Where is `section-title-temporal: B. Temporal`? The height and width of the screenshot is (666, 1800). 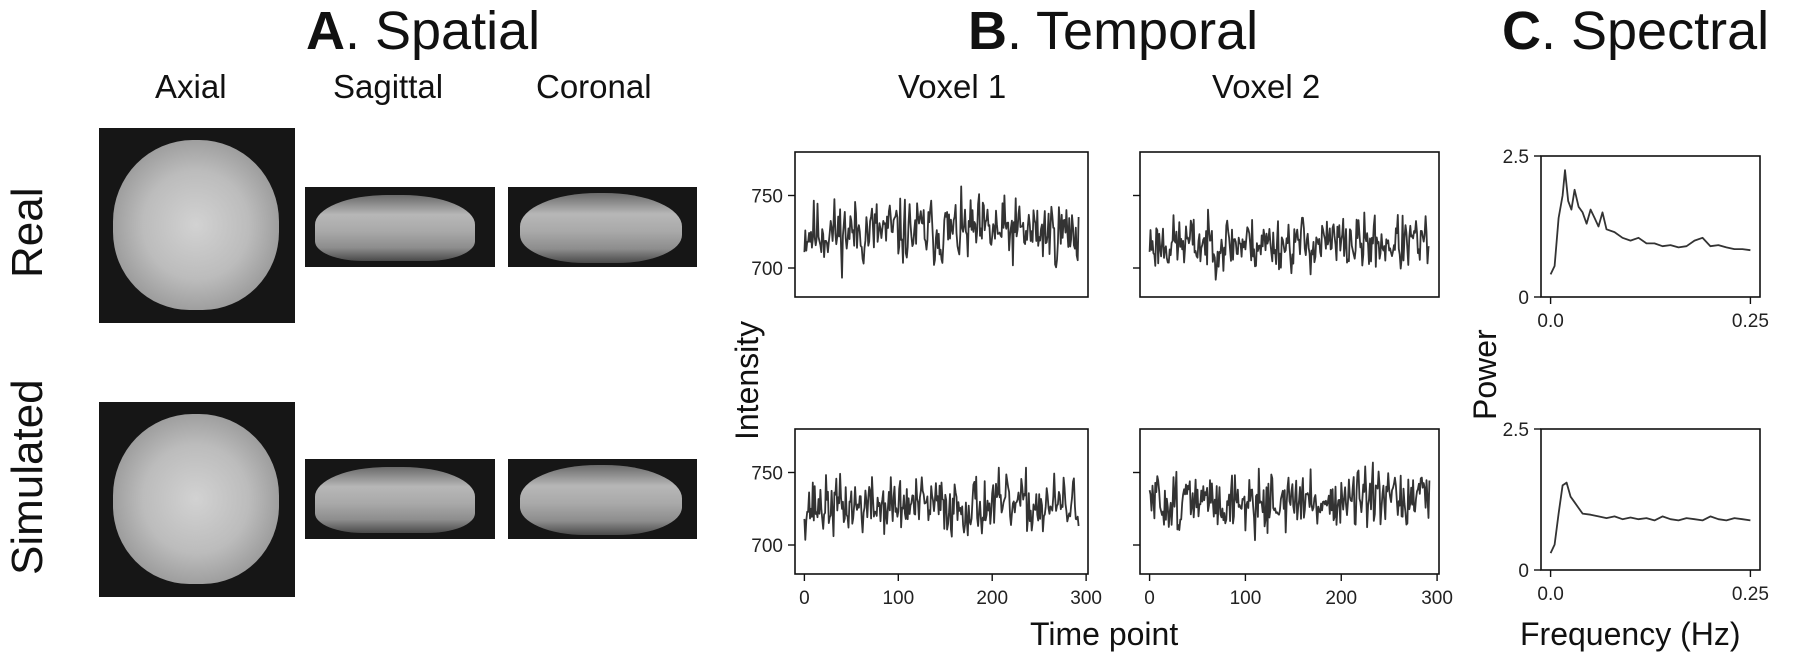 section-title-temporal: B. Temporal is located at coordinates (1113, 31).